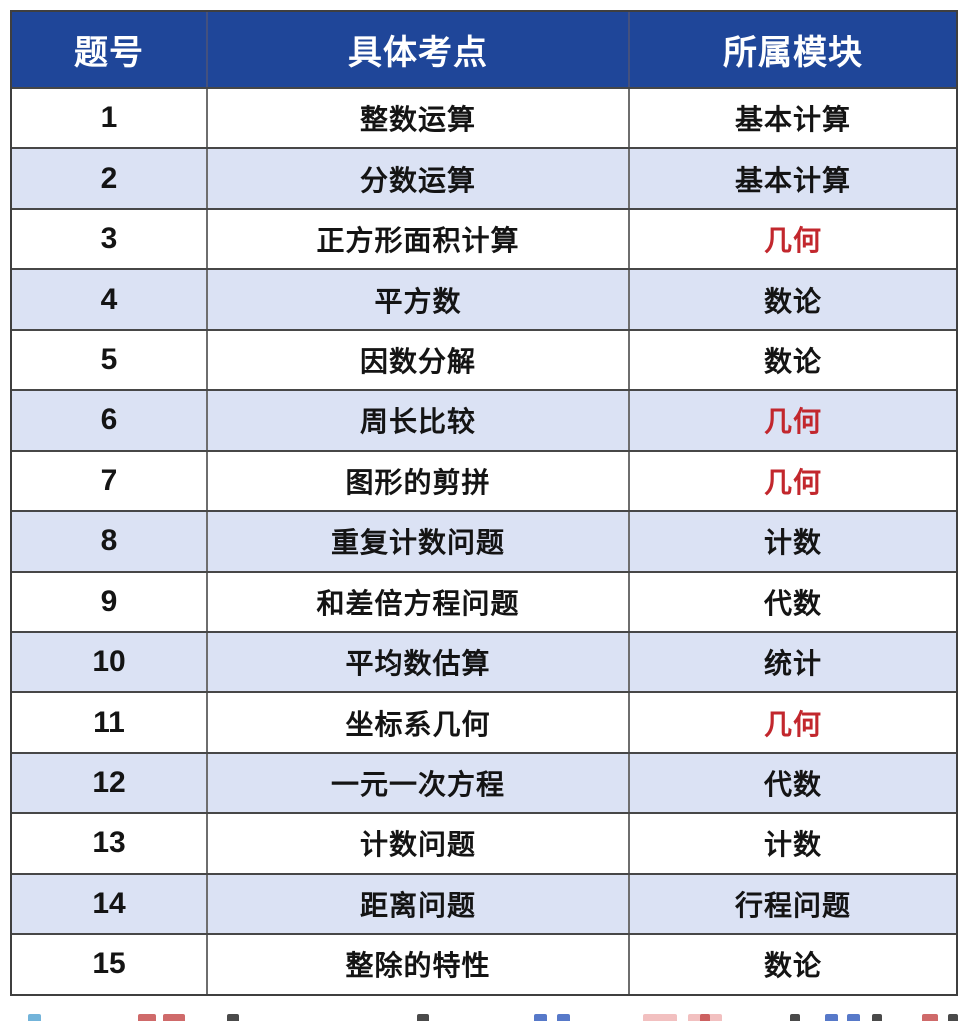  I want to click on table-row: 14 距离问题 行程问题, so click(484, 903).